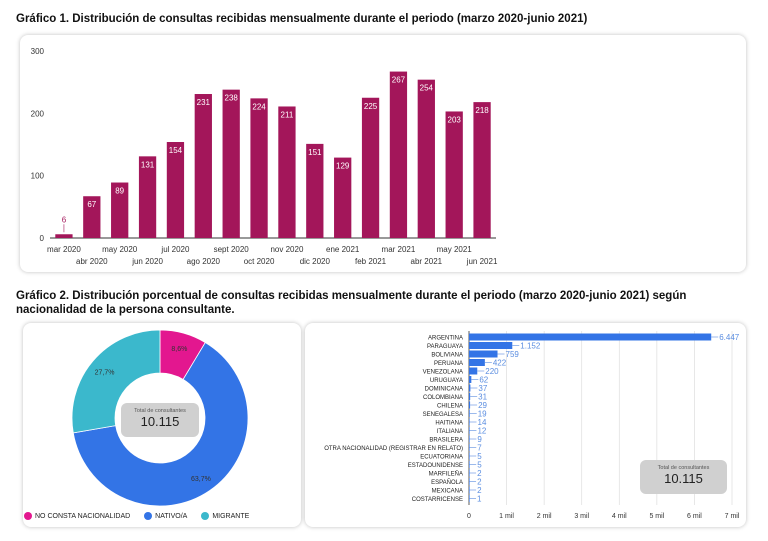 The height and width of the screenshot is (541, 768). Describe the element at coordinates (92, 261) in the screenshot. I see `x-tick-label: abr 2020` at that location.